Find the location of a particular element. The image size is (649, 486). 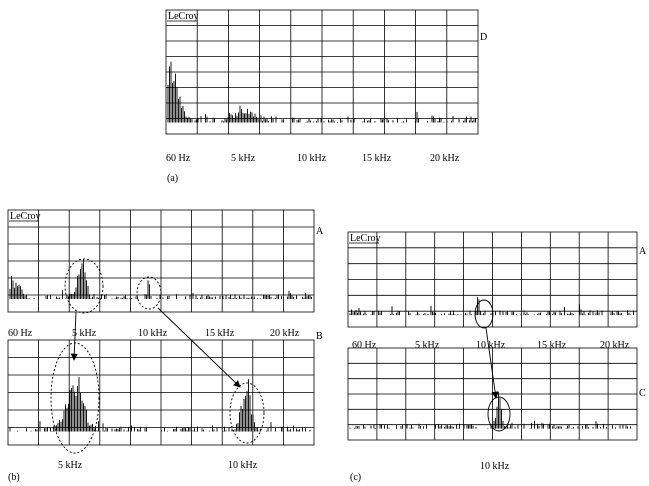

caption: (a) is located at coordinates (172, 178).